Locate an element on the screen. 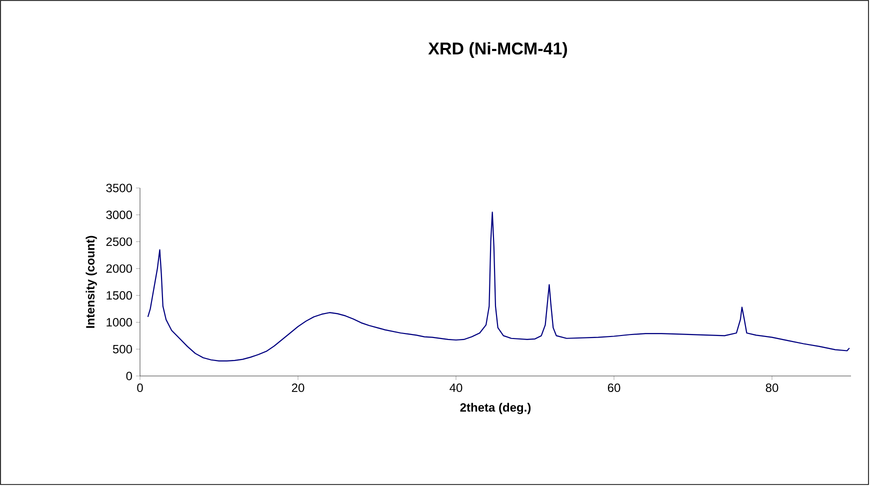  chart-title: XRD (Ni-MCM-41) is located at coordinates (498, 50).